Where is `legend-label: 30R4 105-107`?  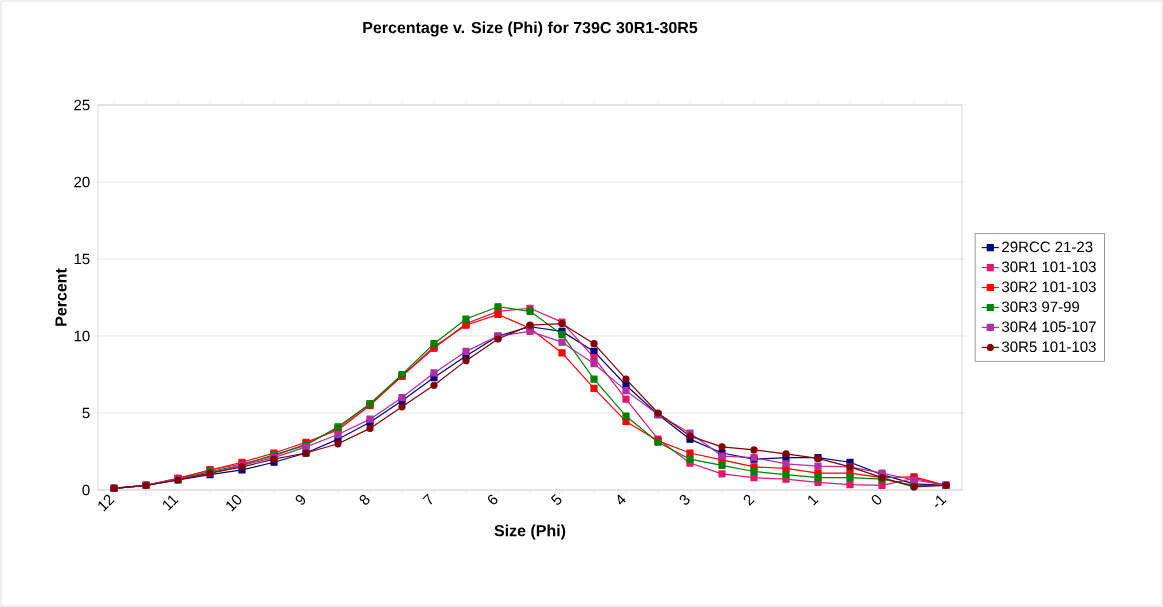 legend-label: 30R4 105-107 is located at coordinates (1049, 327).